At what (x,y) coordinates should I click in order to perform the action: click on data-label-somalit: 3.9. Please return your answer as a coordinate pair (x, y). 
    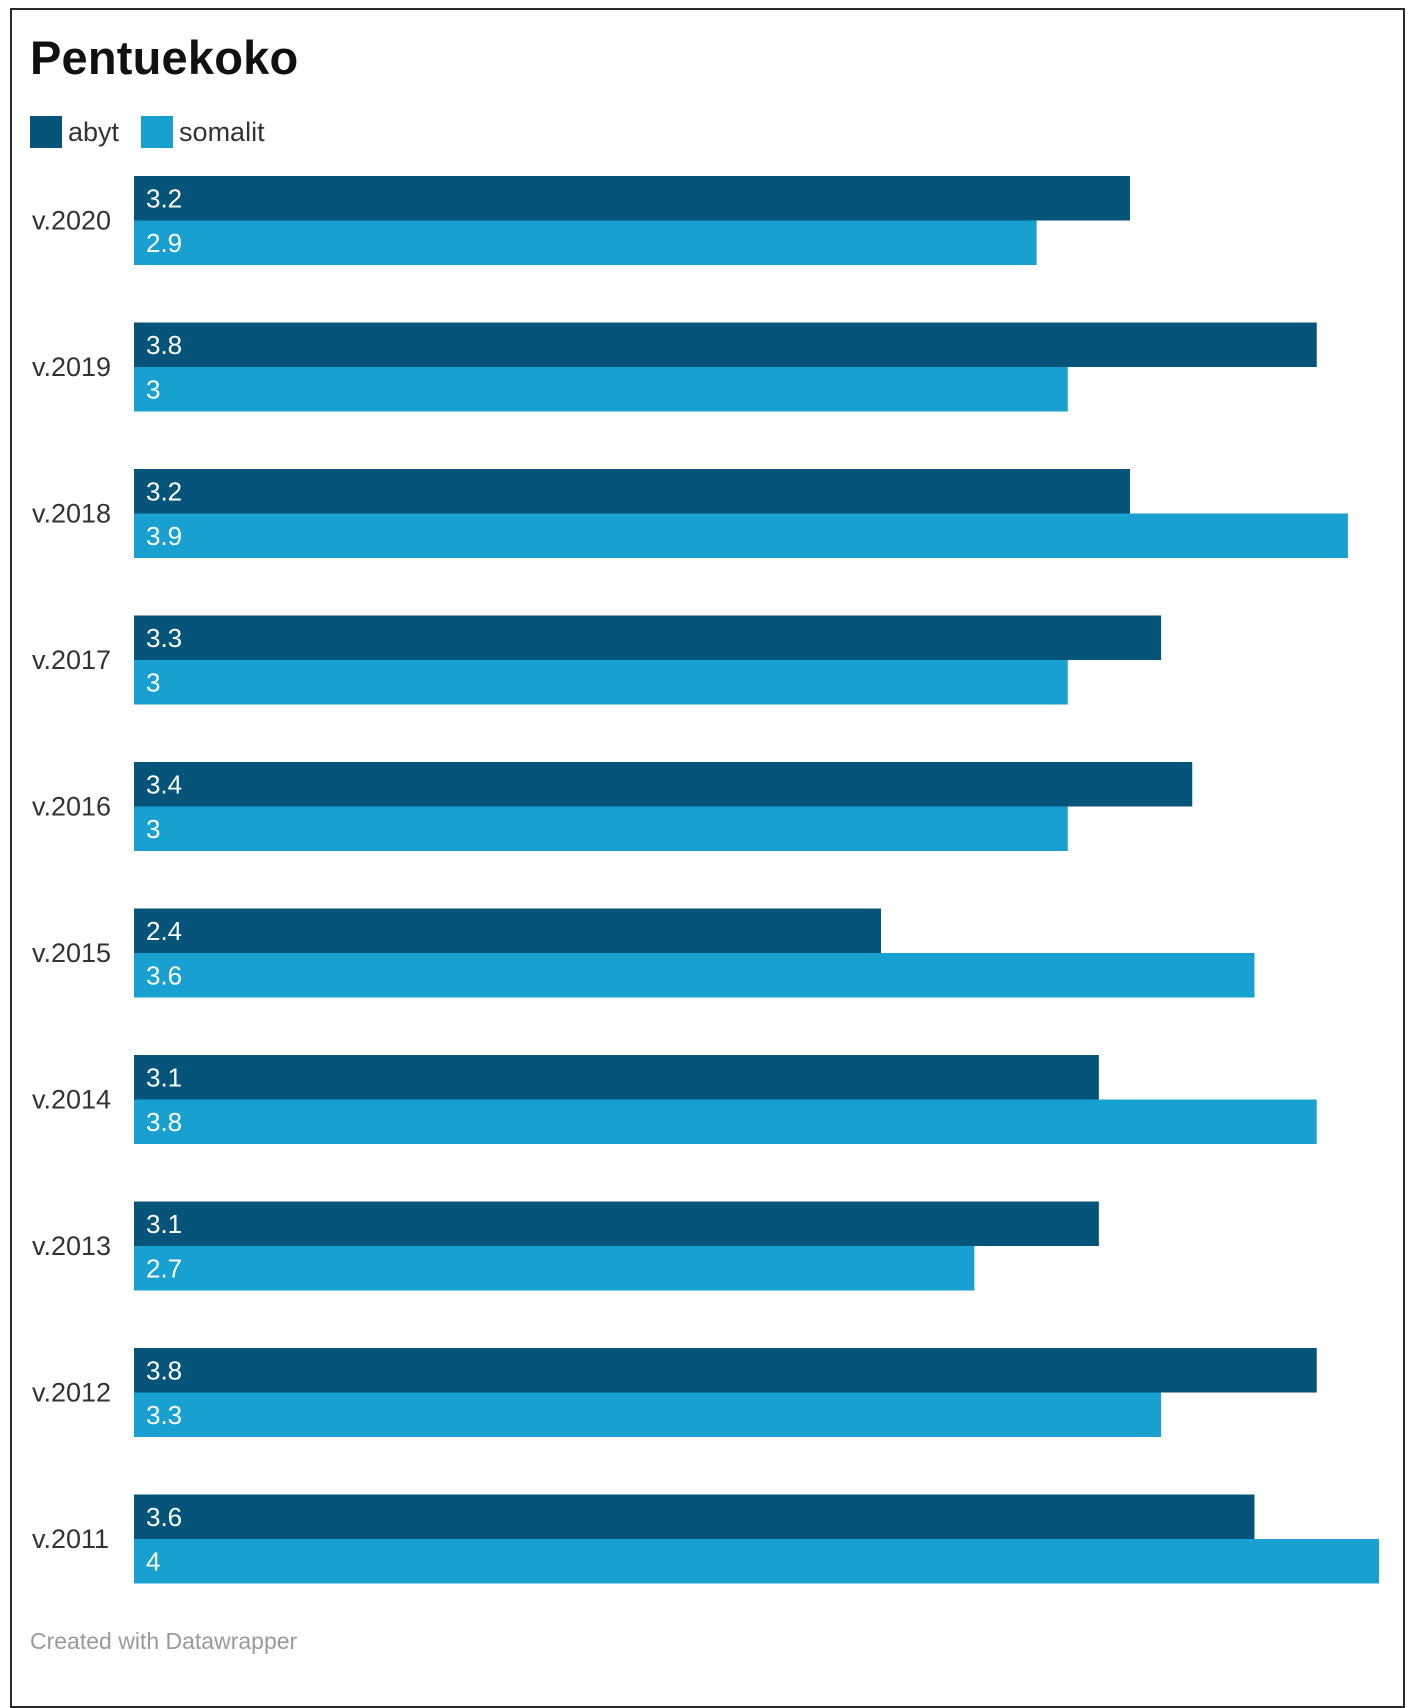
    Looking at the image, I should click on (164, 536).